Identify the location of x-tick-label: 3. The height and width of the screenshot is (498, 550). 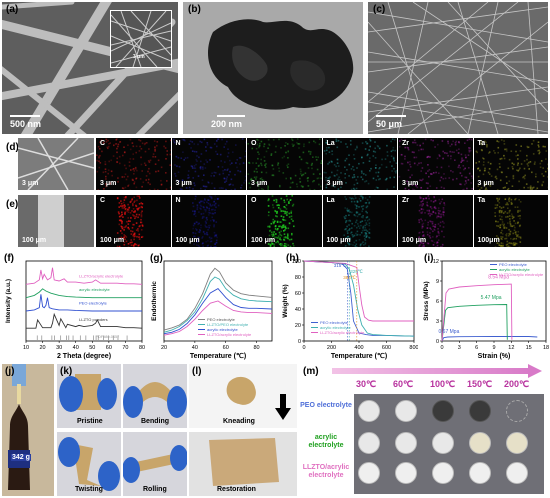
(459, 348).